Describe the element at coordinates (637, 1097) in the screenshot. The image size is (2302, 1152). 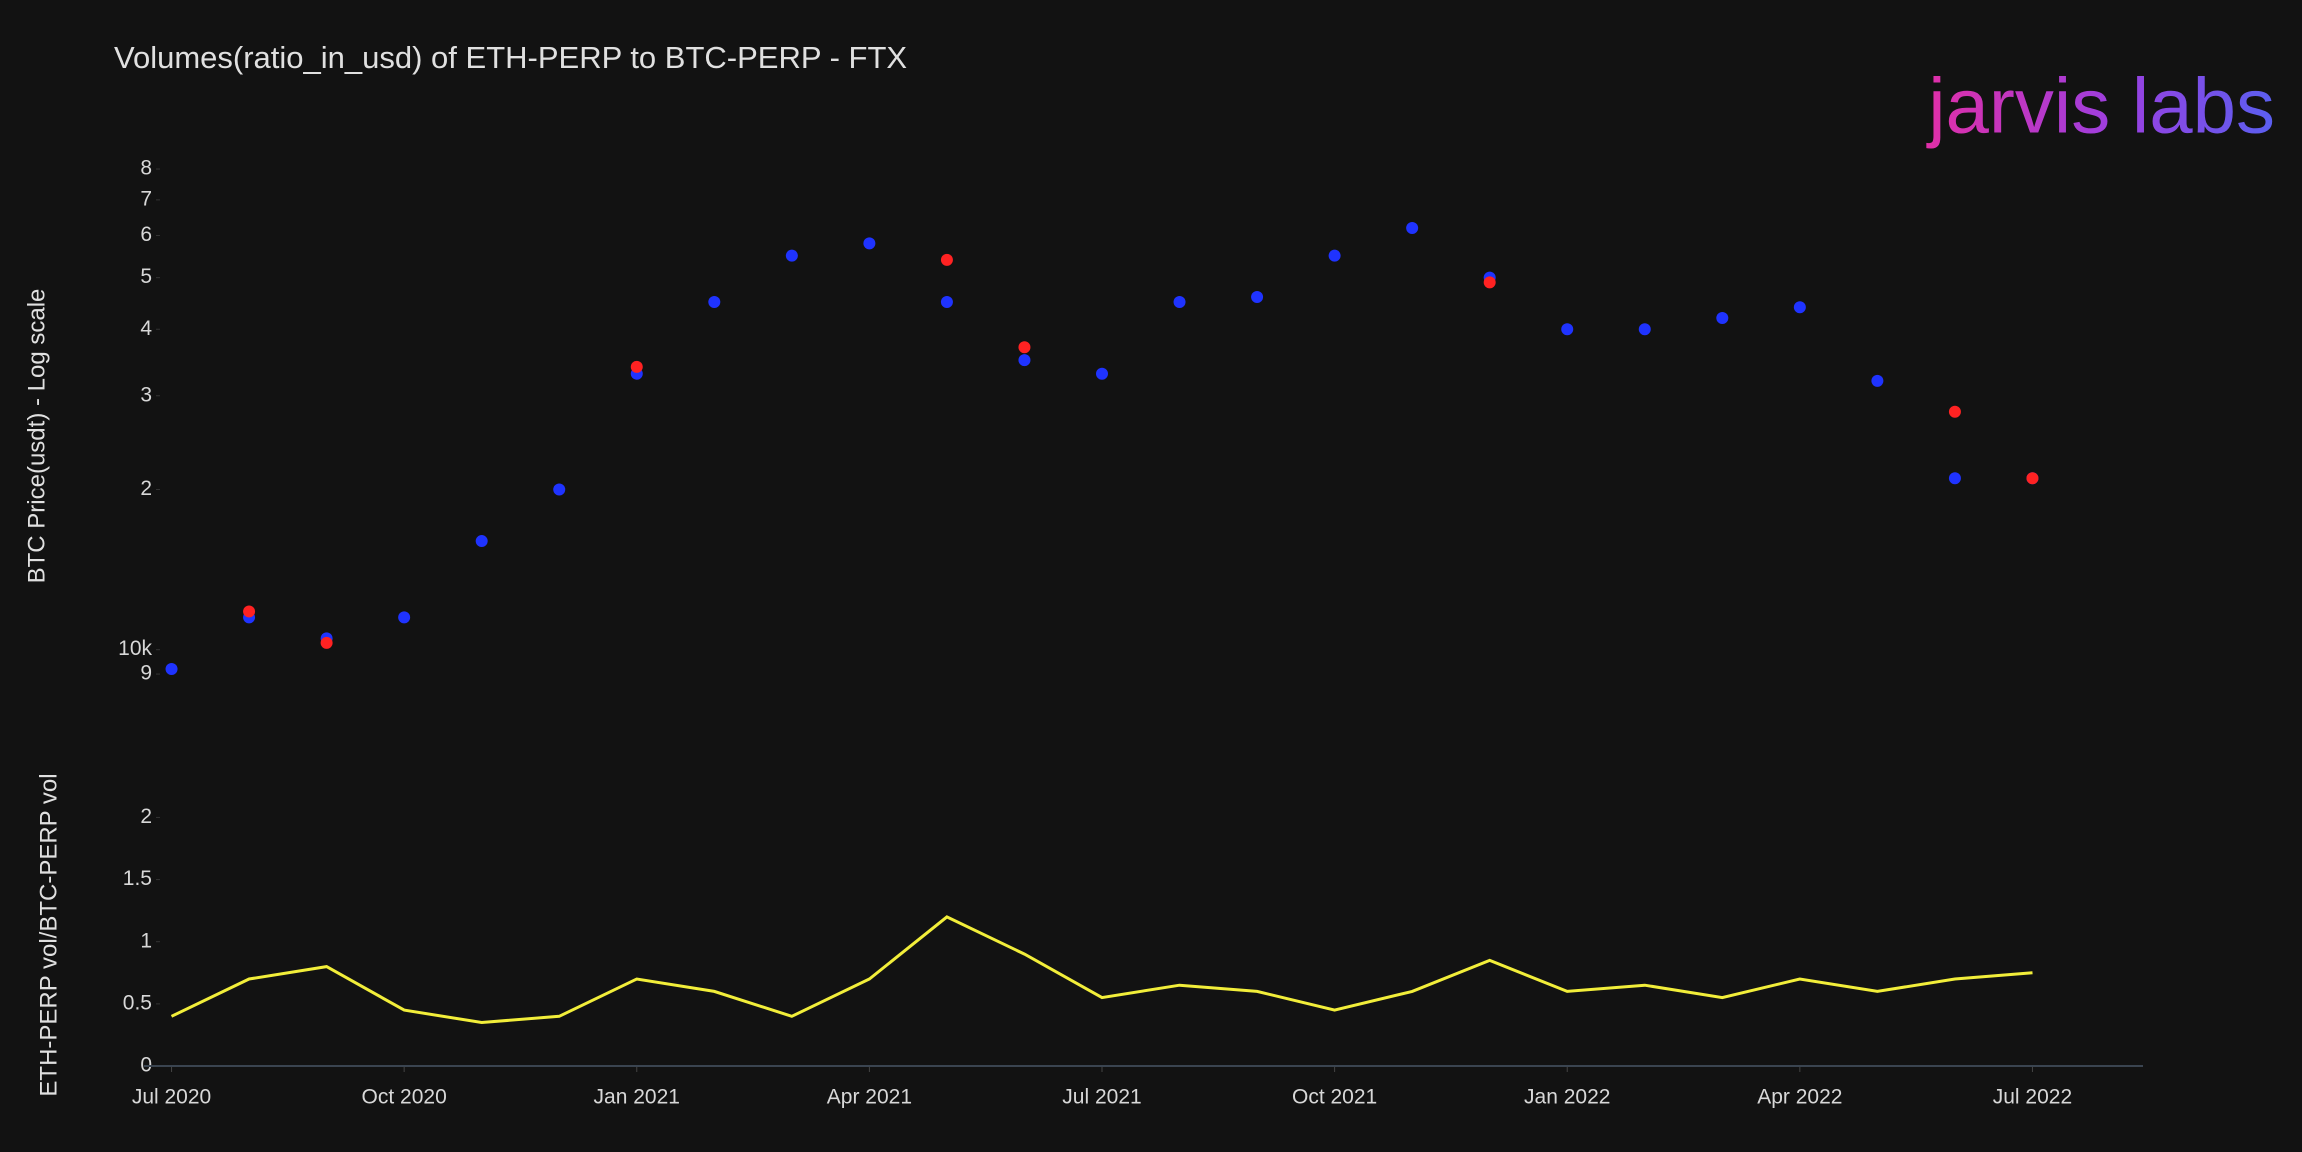
I see `x-tick-label: Jan 2021` at that location.